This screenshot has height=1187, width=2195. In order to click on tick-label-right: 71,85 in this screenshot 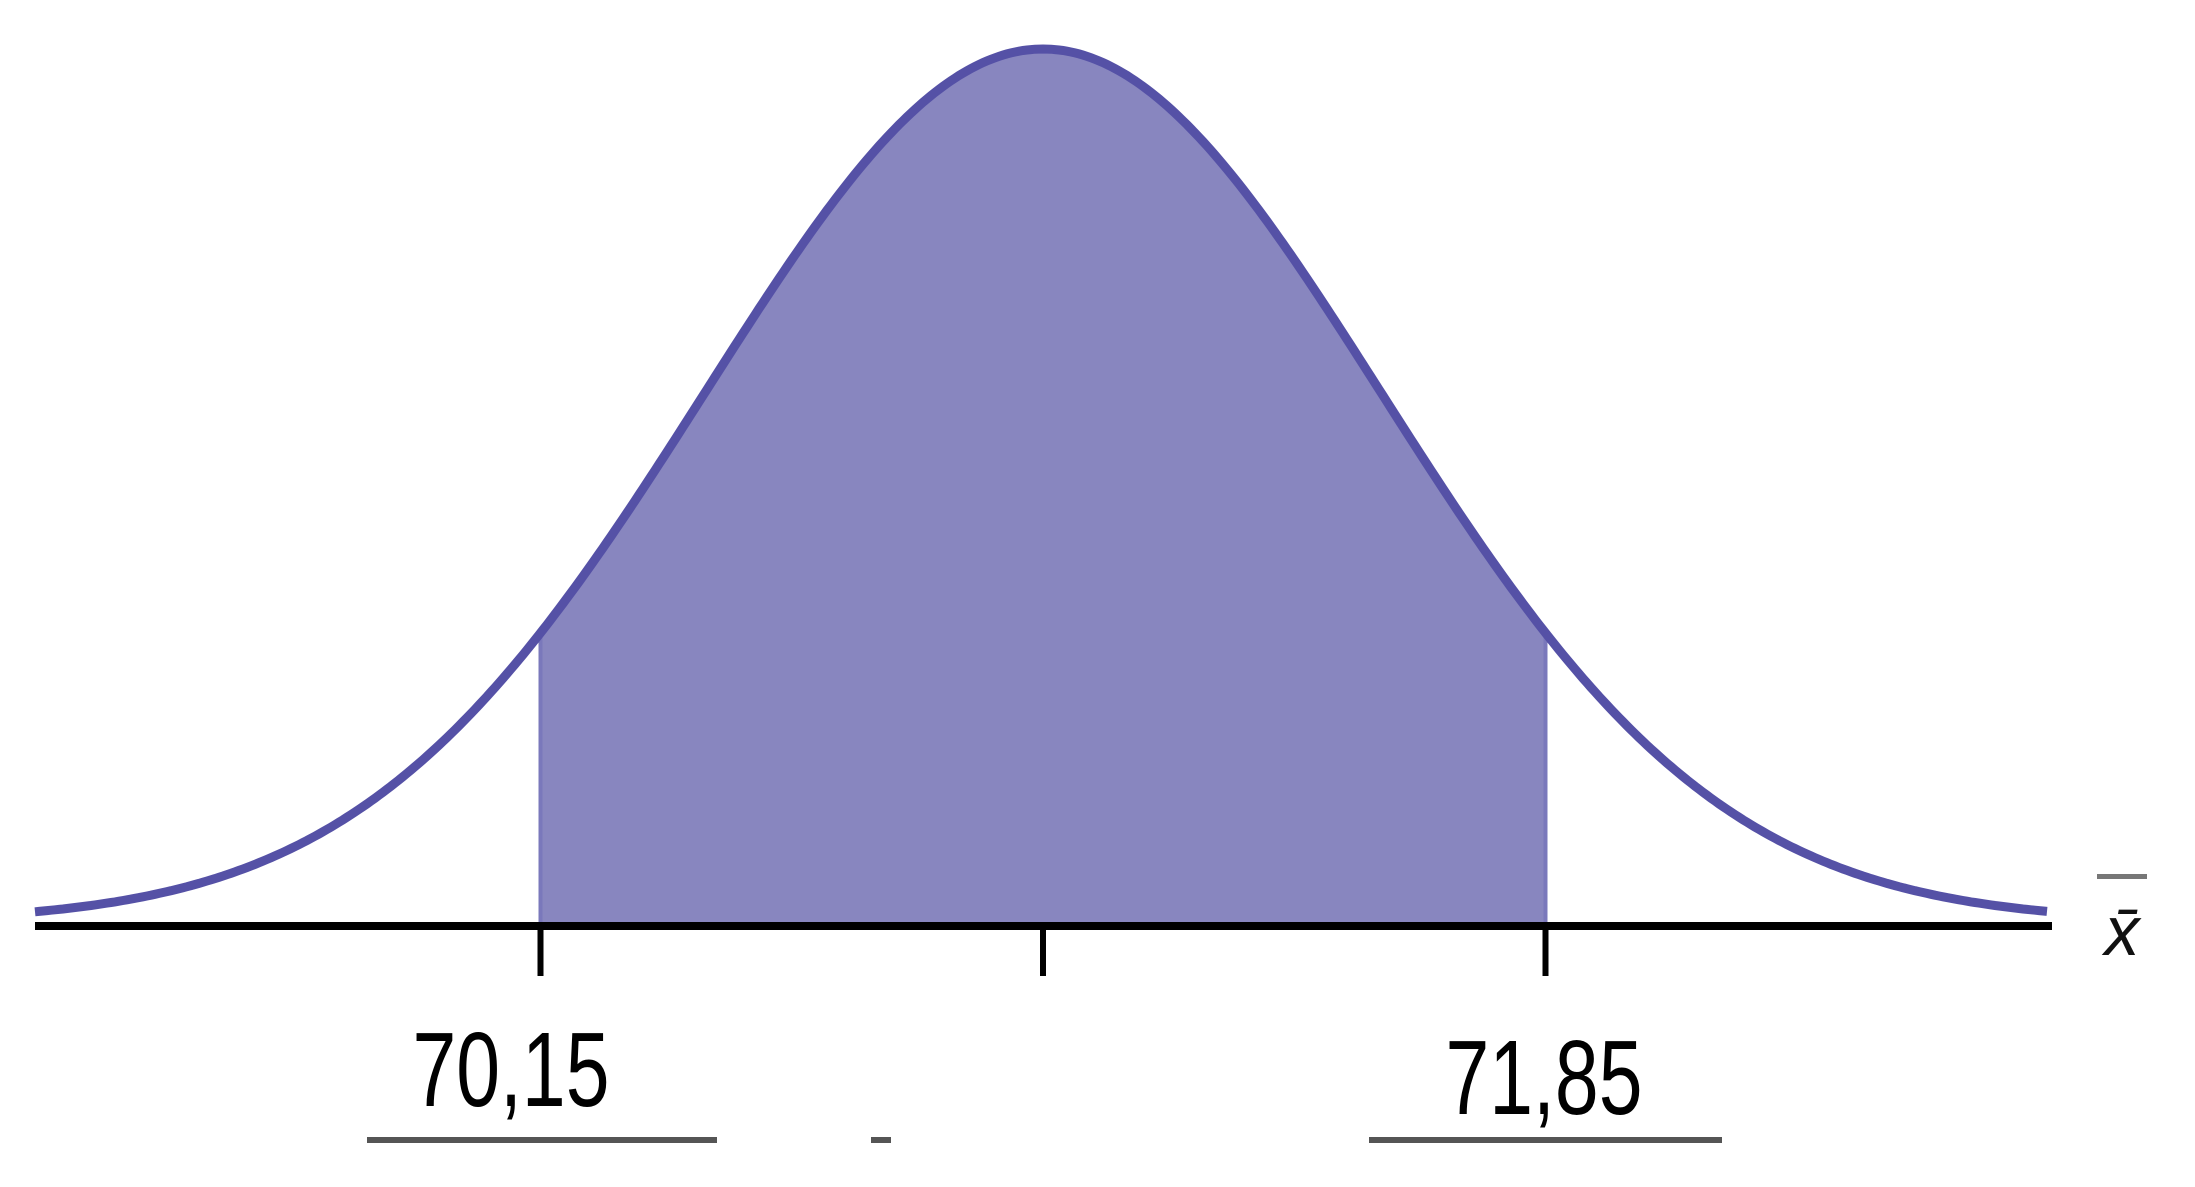, I will do `click(1544, 1078)`.